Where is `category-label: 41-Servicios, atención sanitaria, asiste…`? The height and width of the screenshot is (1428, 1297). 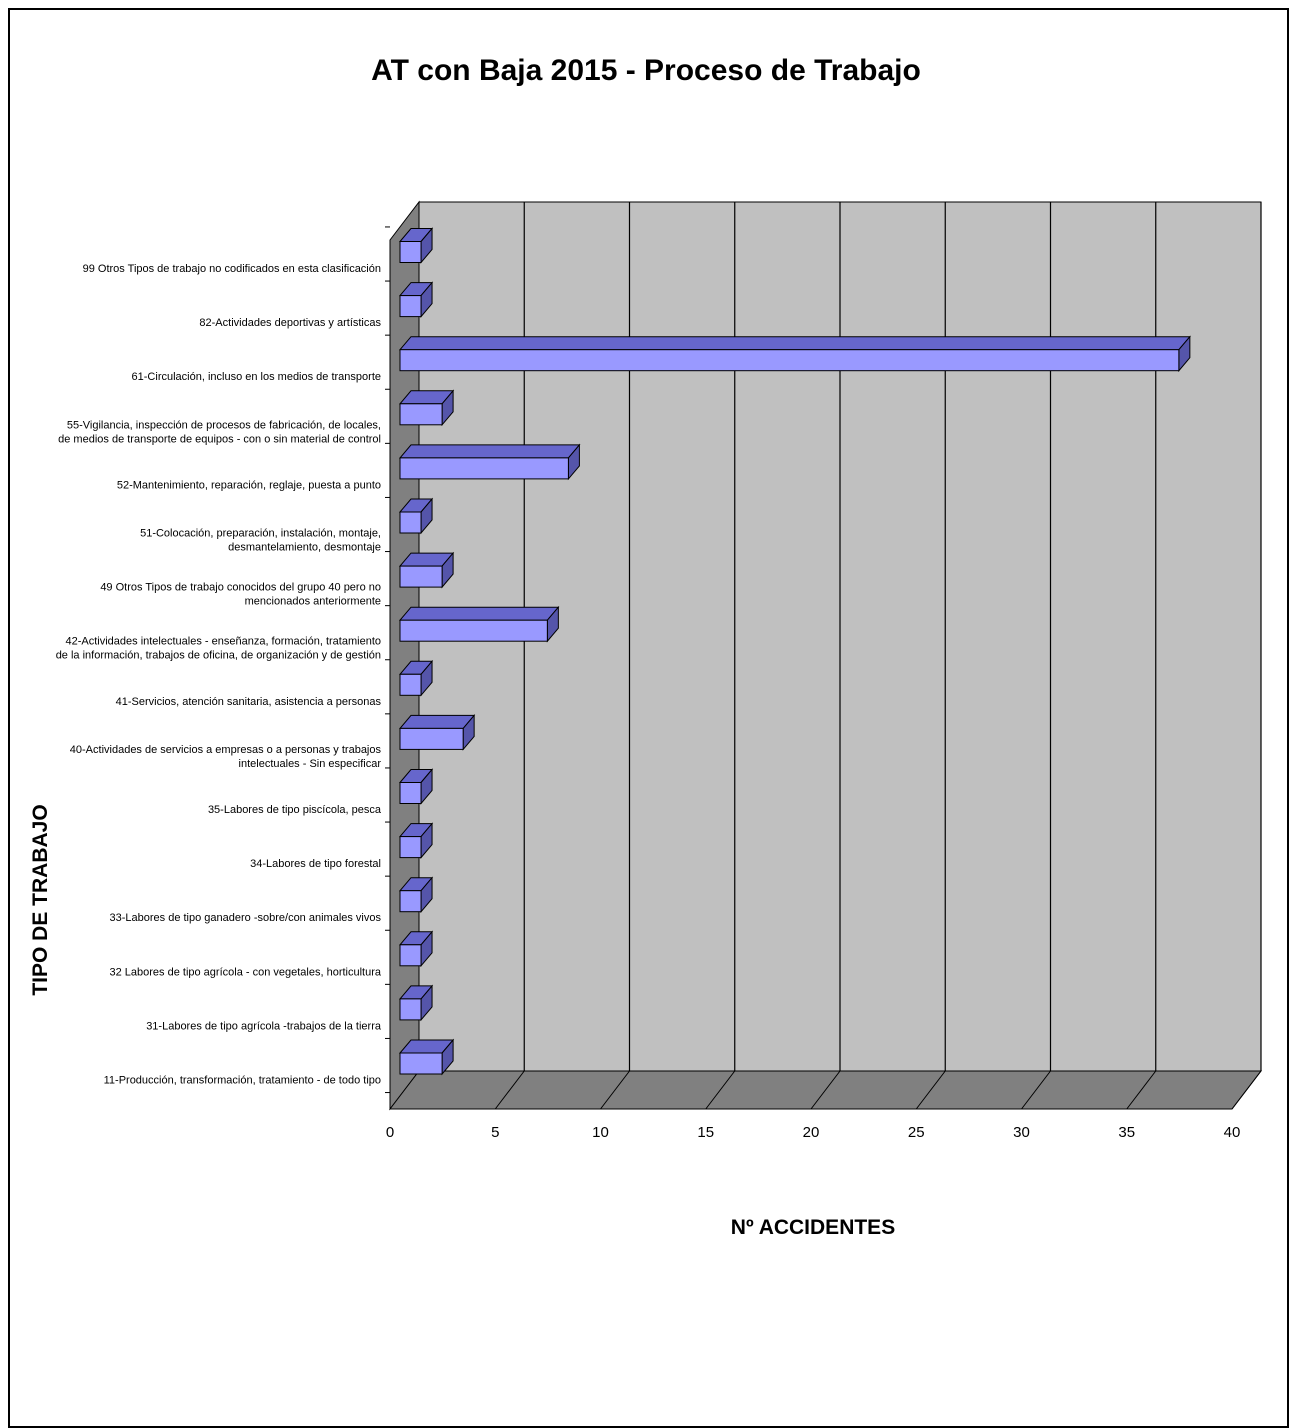
category-label: 41-Servicios, atención sanitaria, asiste… is located at coordinates (249, 702).